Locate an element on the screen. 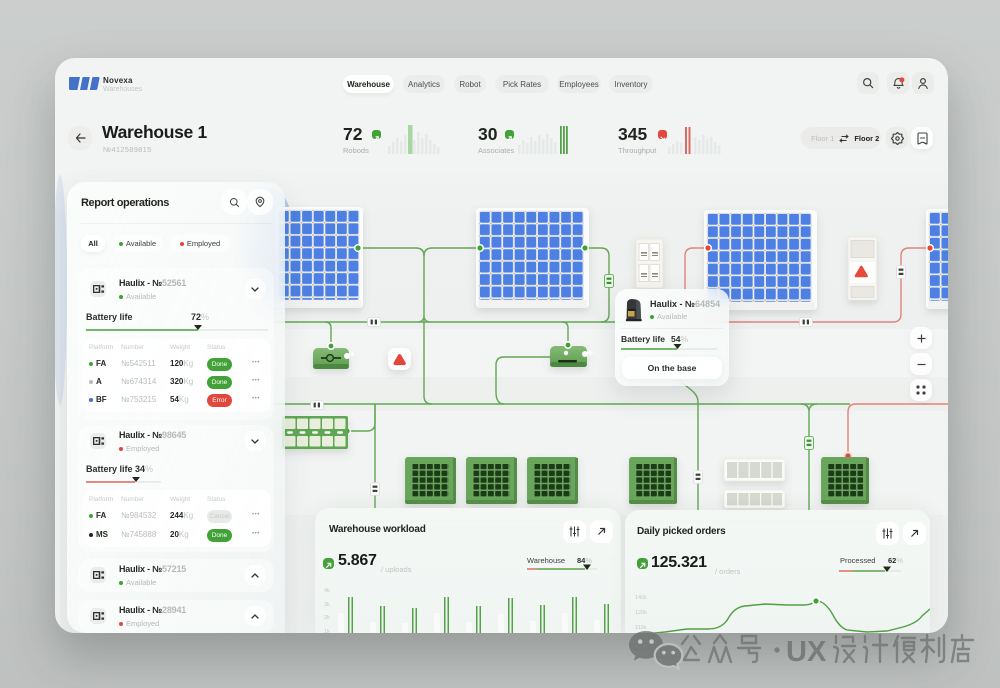 The height and width of the screenshot is (688, 1000). svg-text: UX is located at coordinates (806, 652).